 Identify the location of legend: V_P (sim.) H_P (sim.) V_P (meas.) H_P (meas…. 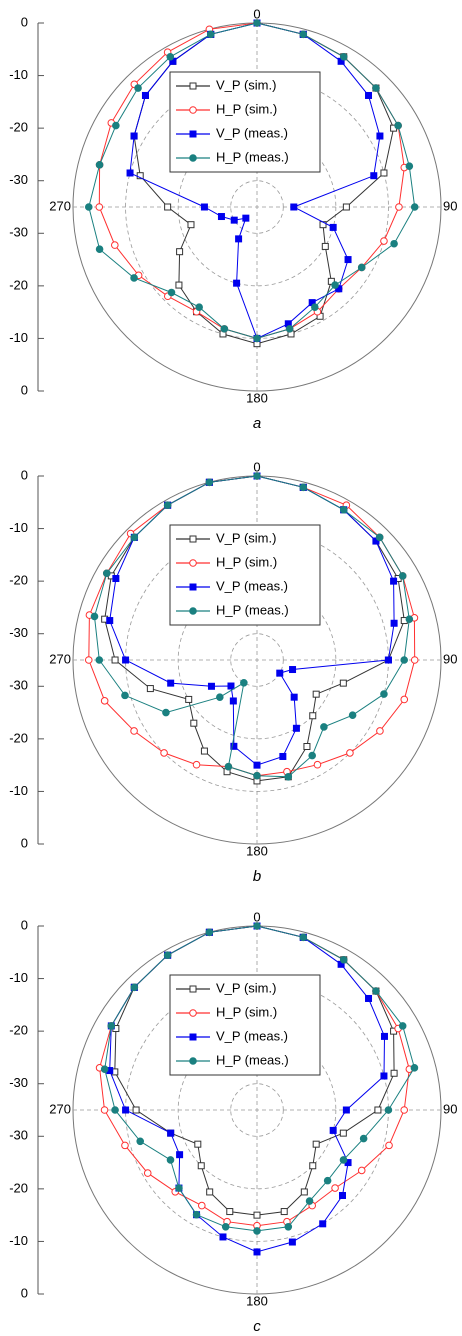
(245, 1025).